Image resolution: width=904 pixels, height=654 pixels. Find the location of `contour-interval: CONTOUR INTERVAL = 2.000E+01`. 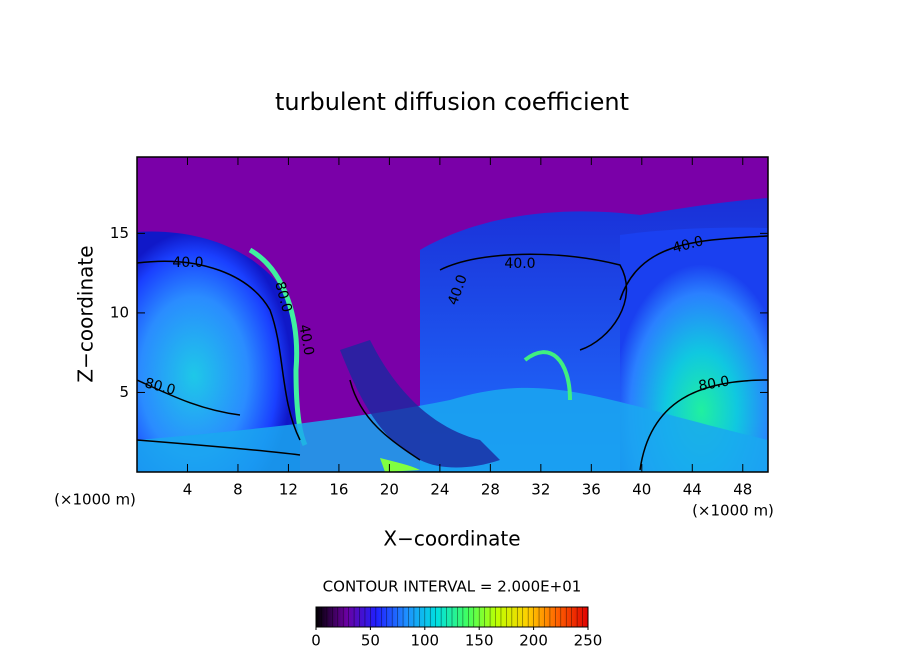

contour-interval: CONTOUR INTERVAL = 2.000E+01 is located at coordinates (452, 587).